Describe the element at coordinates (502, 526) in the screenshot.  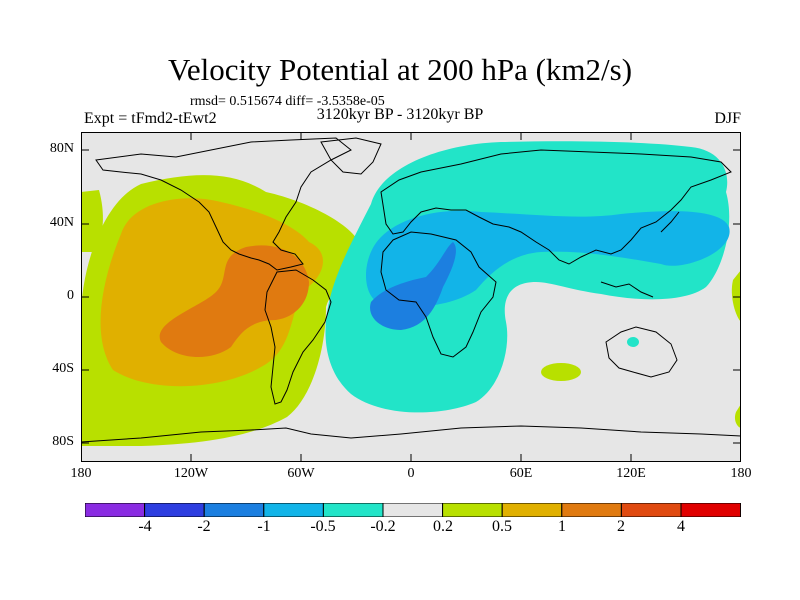
I see `colorbar-label: 0.5` at that location.